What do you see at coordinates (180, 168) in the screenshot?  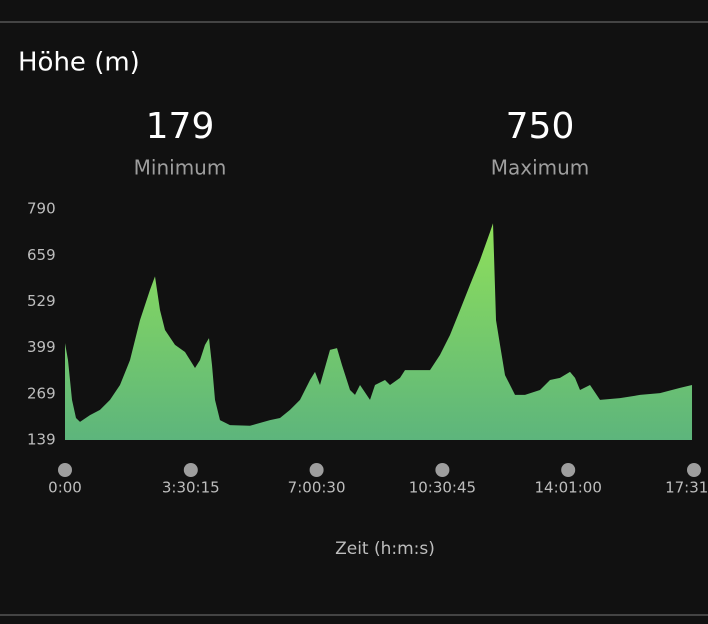 I see `stat-label: Minimum` at bounding box center [180, 168].